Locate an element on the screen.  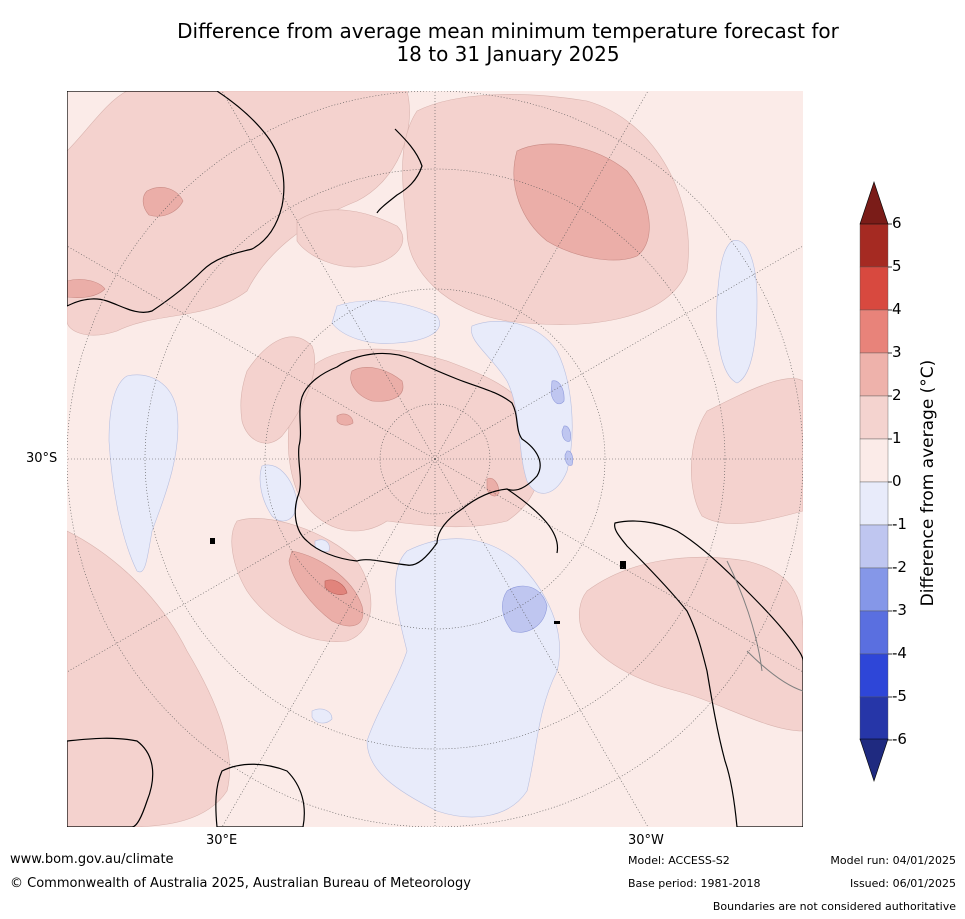
lat-label-30s: 30°S is located at coordinates (42, 458).